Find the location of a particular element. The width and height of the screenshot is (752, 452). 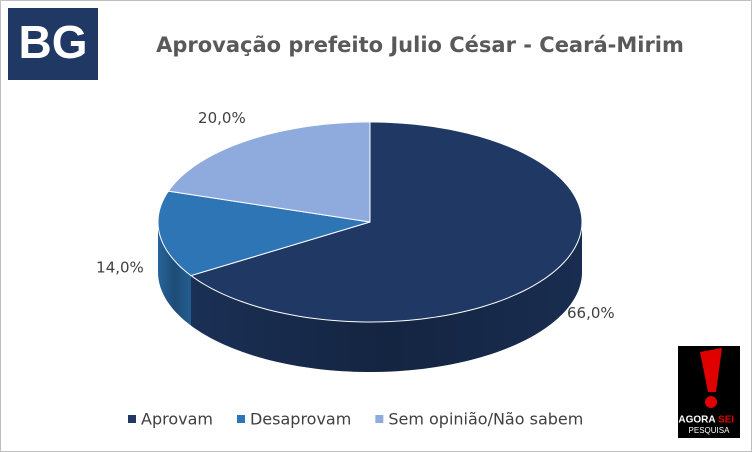

legend-label: Desaprovam is located at coordinates (300, 419).